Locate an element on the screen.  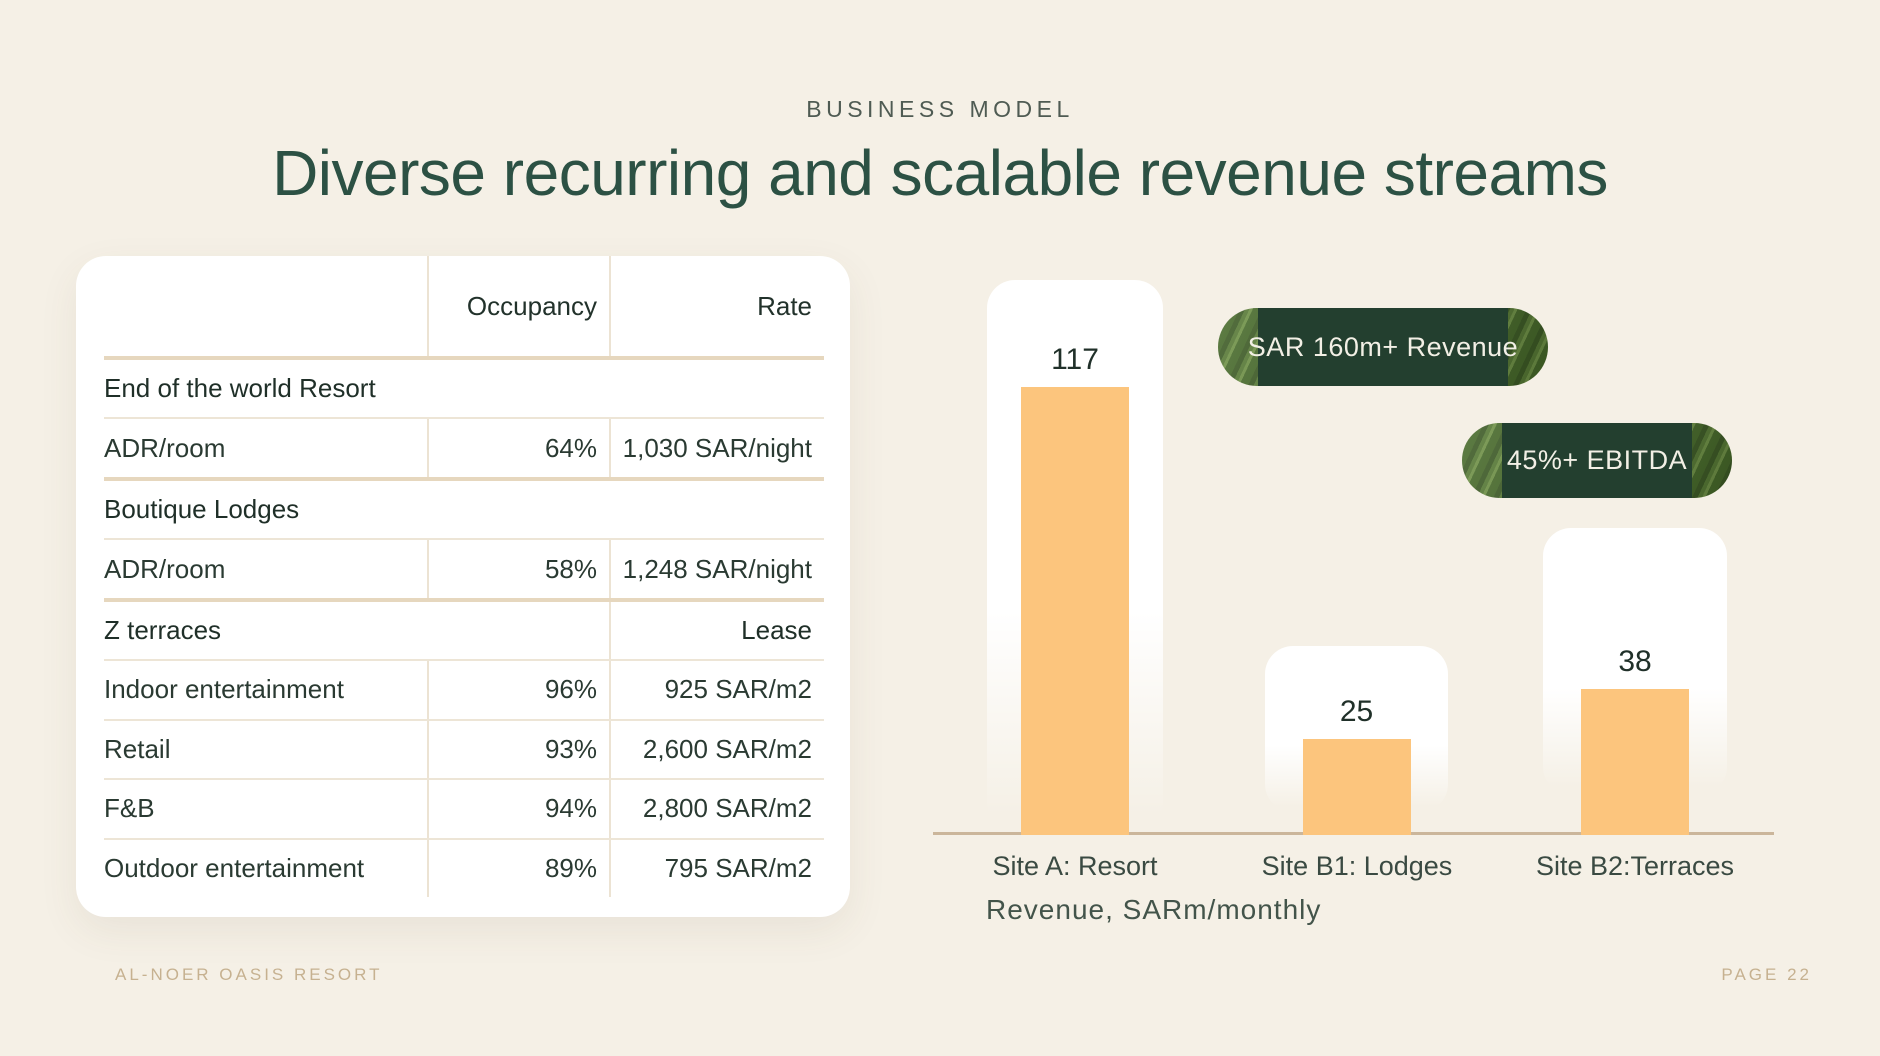
row-occupancy: 96% is located at coordinates (518, 690).